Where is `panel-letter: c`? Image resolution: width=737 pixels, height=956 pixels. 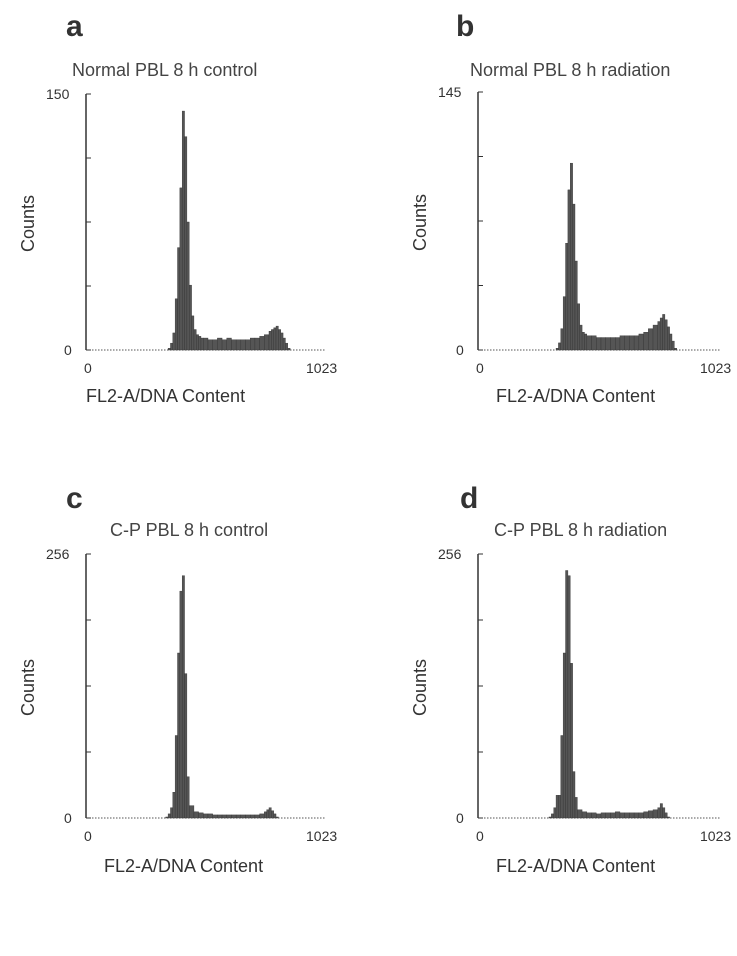
panel-letter: c is located at coordinates (74, 498).